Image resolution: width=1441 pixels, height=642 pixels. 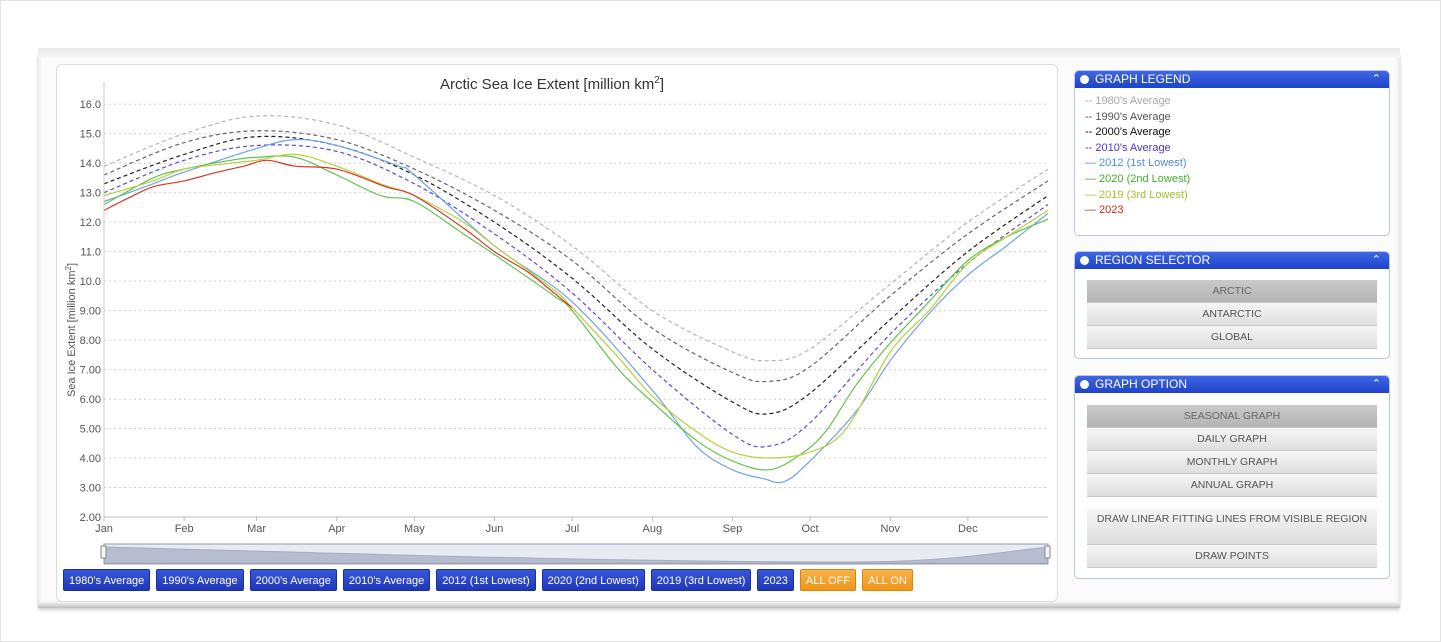 I want to click on toggle-2020-button: 2020 (2nd Lowest), so click(x=593, y=580).